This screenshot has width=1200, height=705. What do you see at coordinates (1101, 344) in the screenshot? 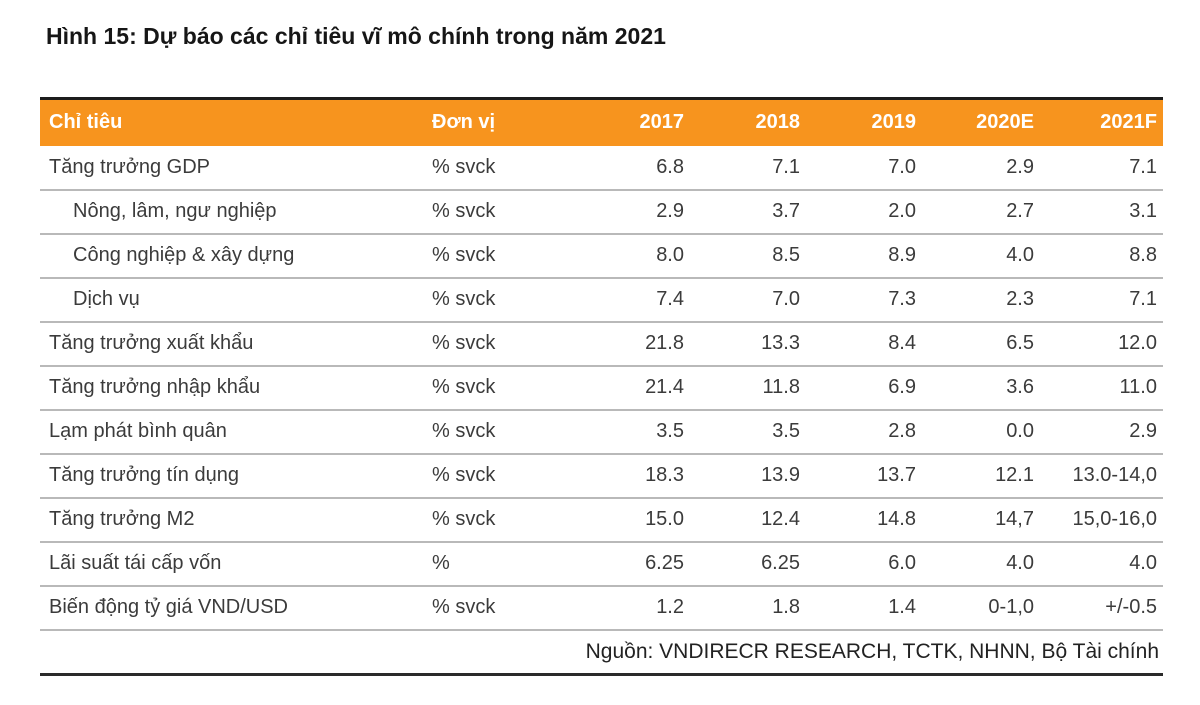
I see `cell-2021f: 12.0` at bounding box center [1101, 344].